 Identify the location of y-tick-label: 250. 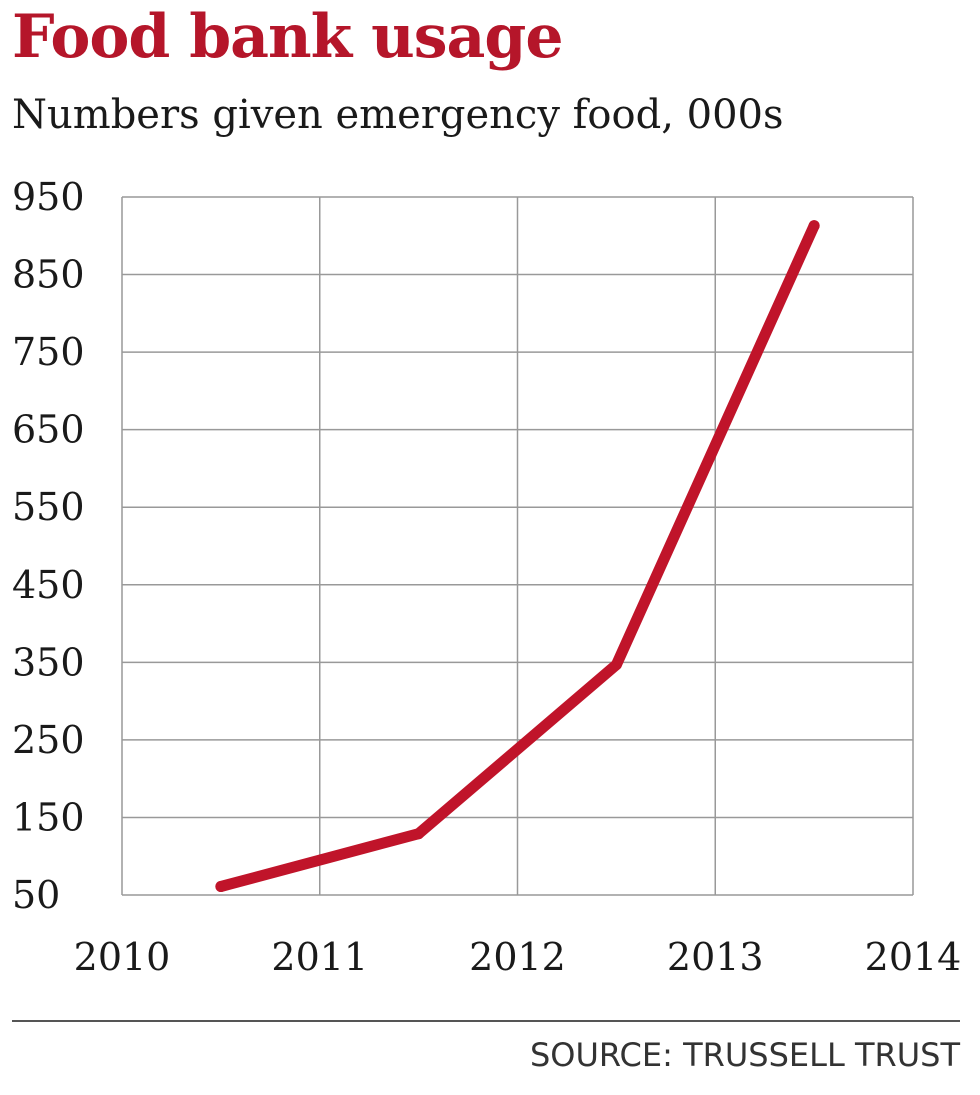
(48, 740).